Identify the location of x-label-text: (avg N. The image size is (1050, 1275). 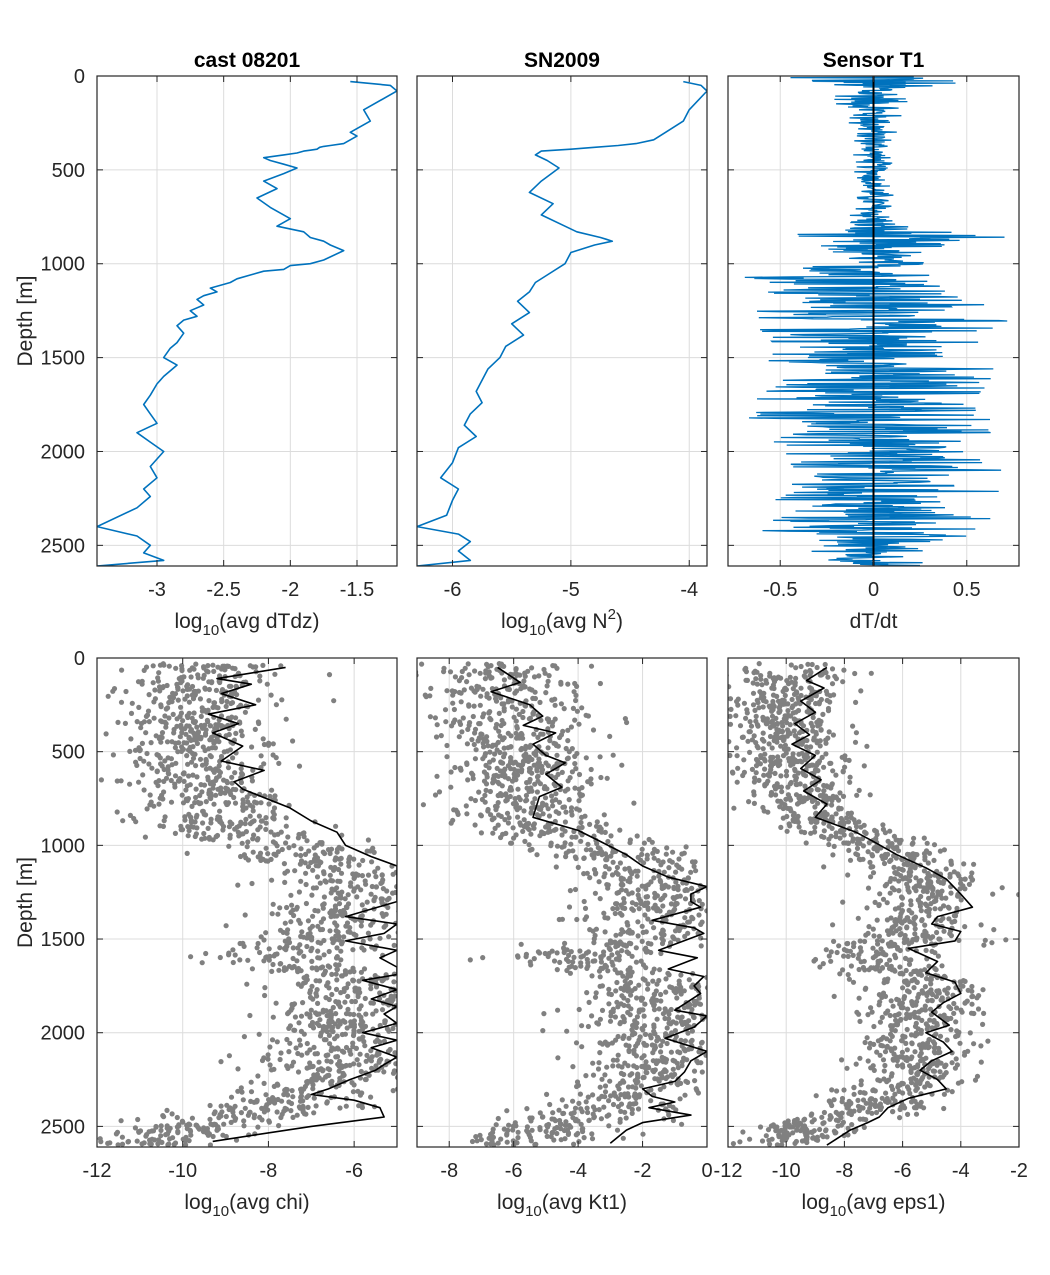
(577, 621).